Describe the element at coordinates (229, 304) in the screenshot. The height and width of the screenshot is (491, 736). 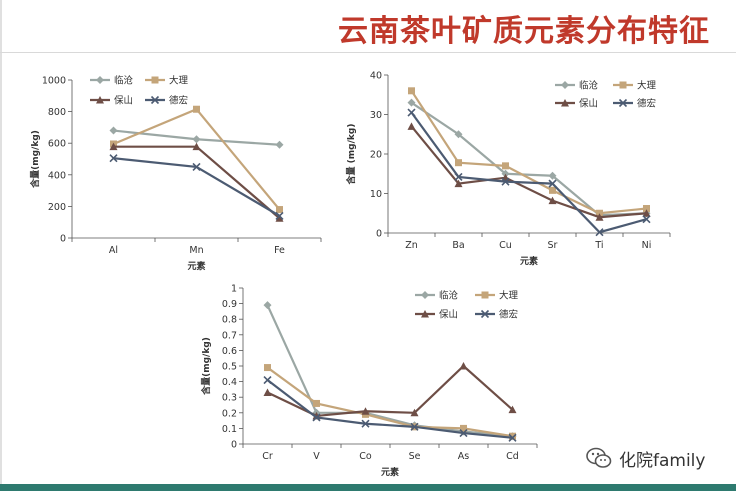
I see `y-tick-label: 0.9` at that location.